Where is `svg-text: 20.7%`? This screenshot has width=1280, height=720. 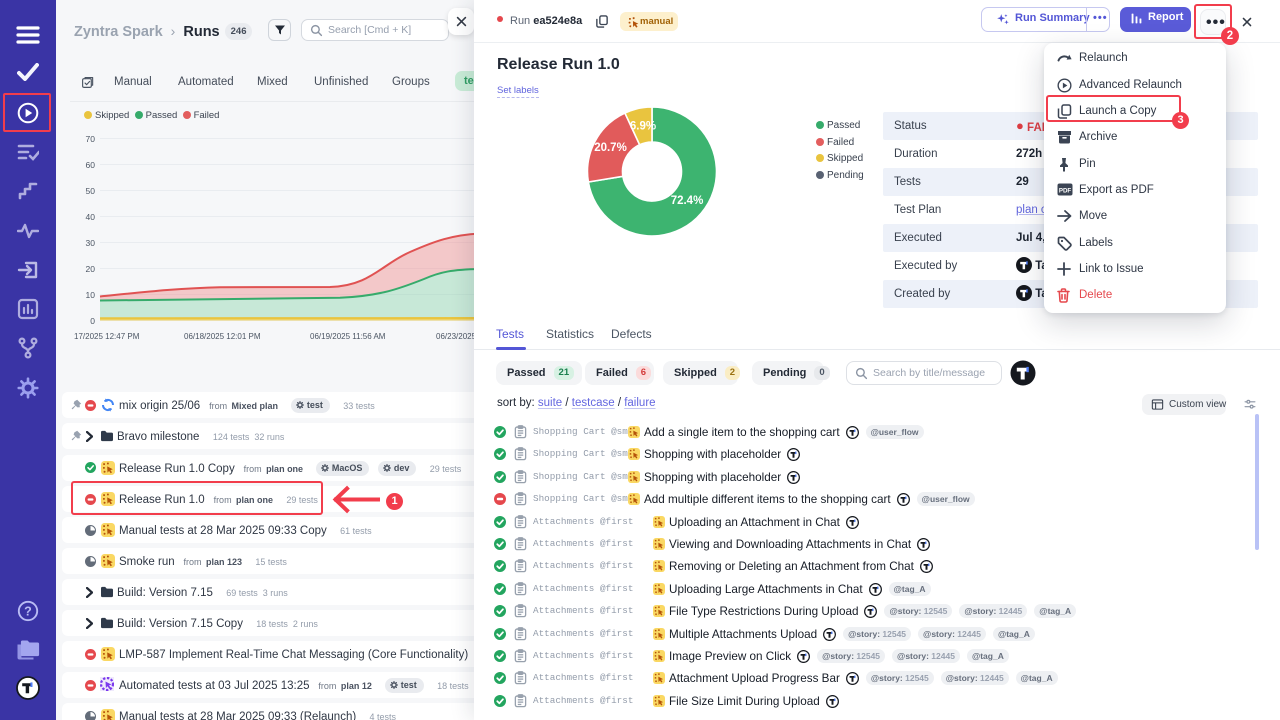
svg-text: 20.7% is located at coordinates (610, 148).